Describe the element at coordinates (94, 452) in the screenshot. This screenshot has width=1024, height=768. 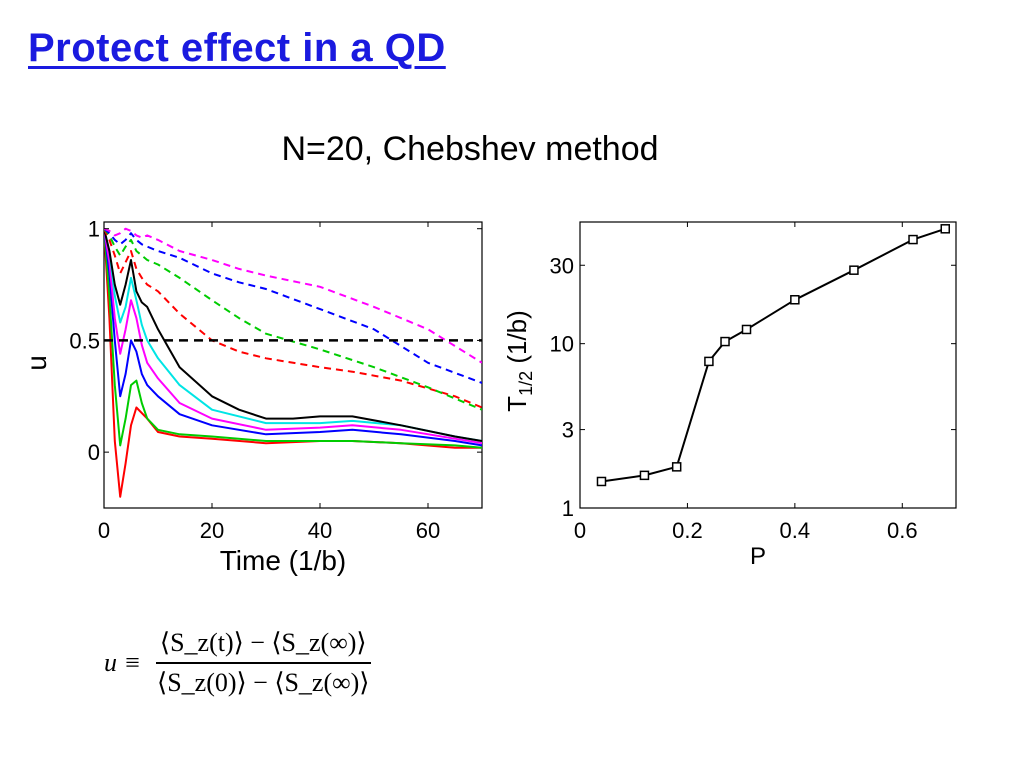
I see `y-tick-label: 0` at that location.